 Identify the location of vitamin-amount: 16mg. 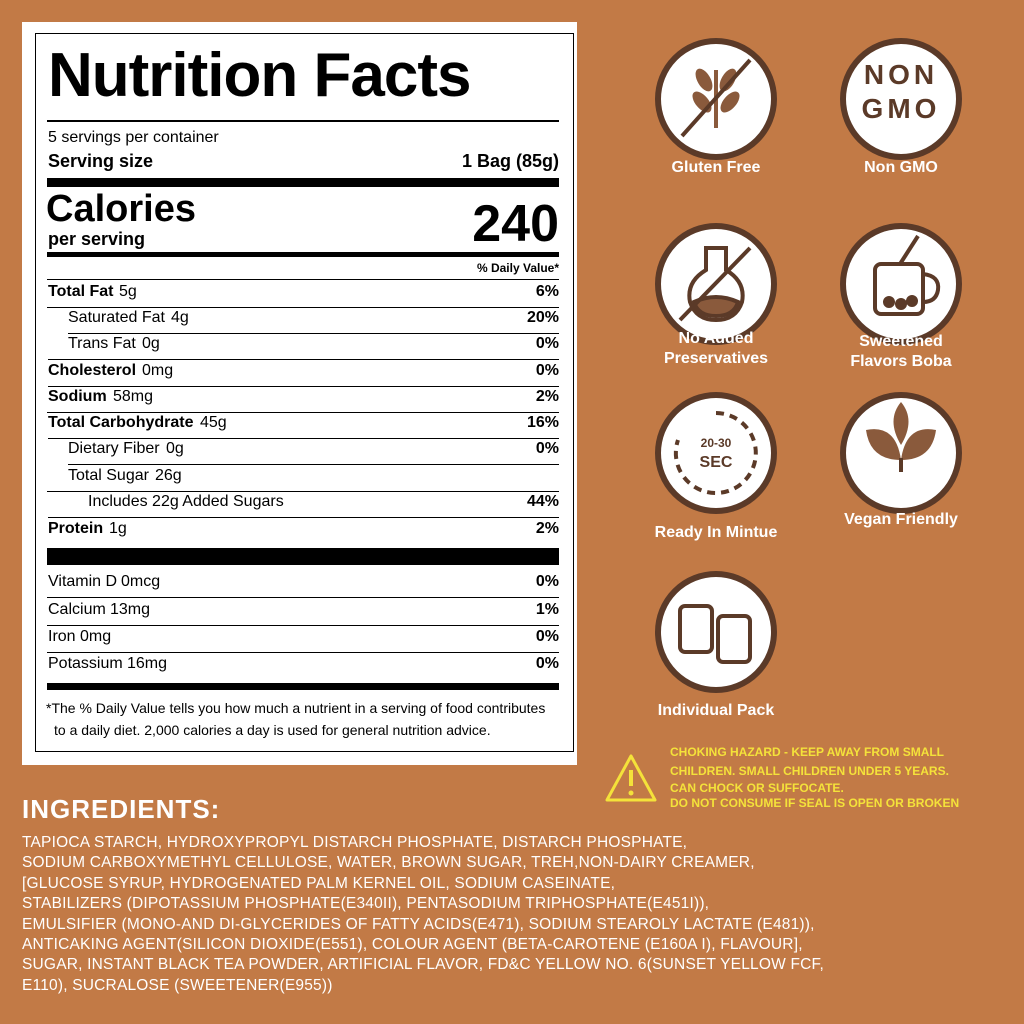
(147, 663).